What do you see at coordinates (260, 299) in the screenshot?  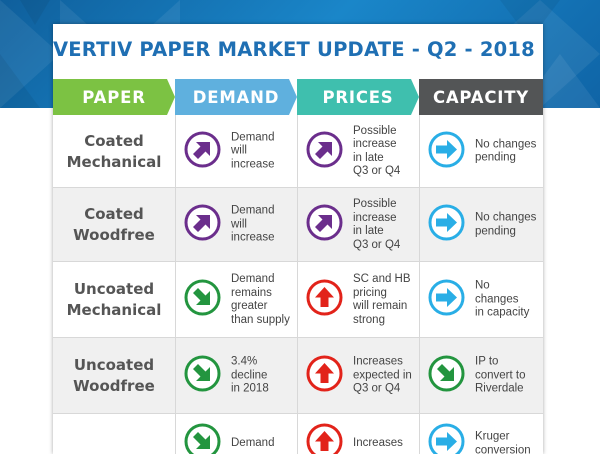 I see `demand-note: Demand remains greater than supply` at bounding box center [260, 299].